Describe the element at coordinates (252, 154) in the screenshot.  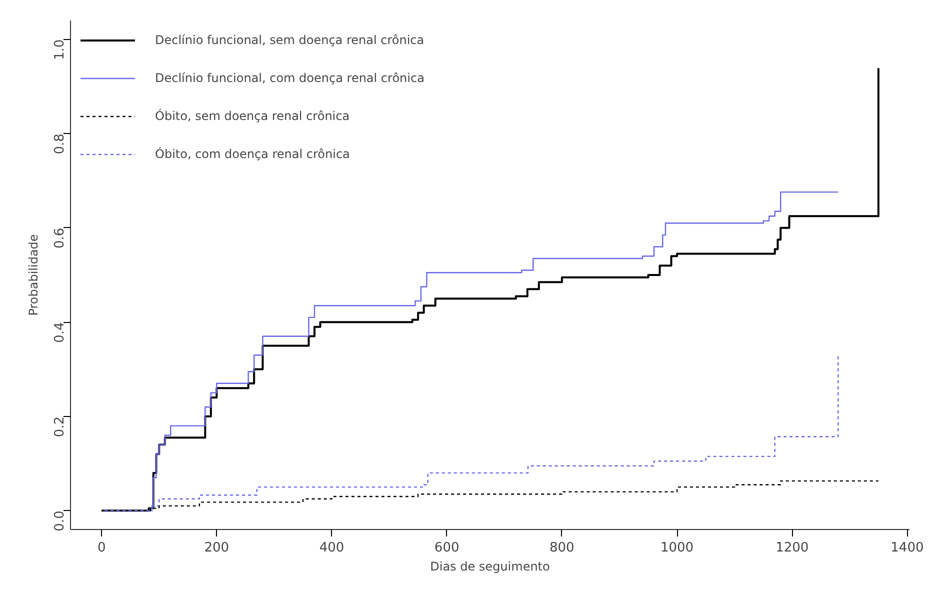
I see `legend-label: Óbito, com doença renal crônica` at that location.